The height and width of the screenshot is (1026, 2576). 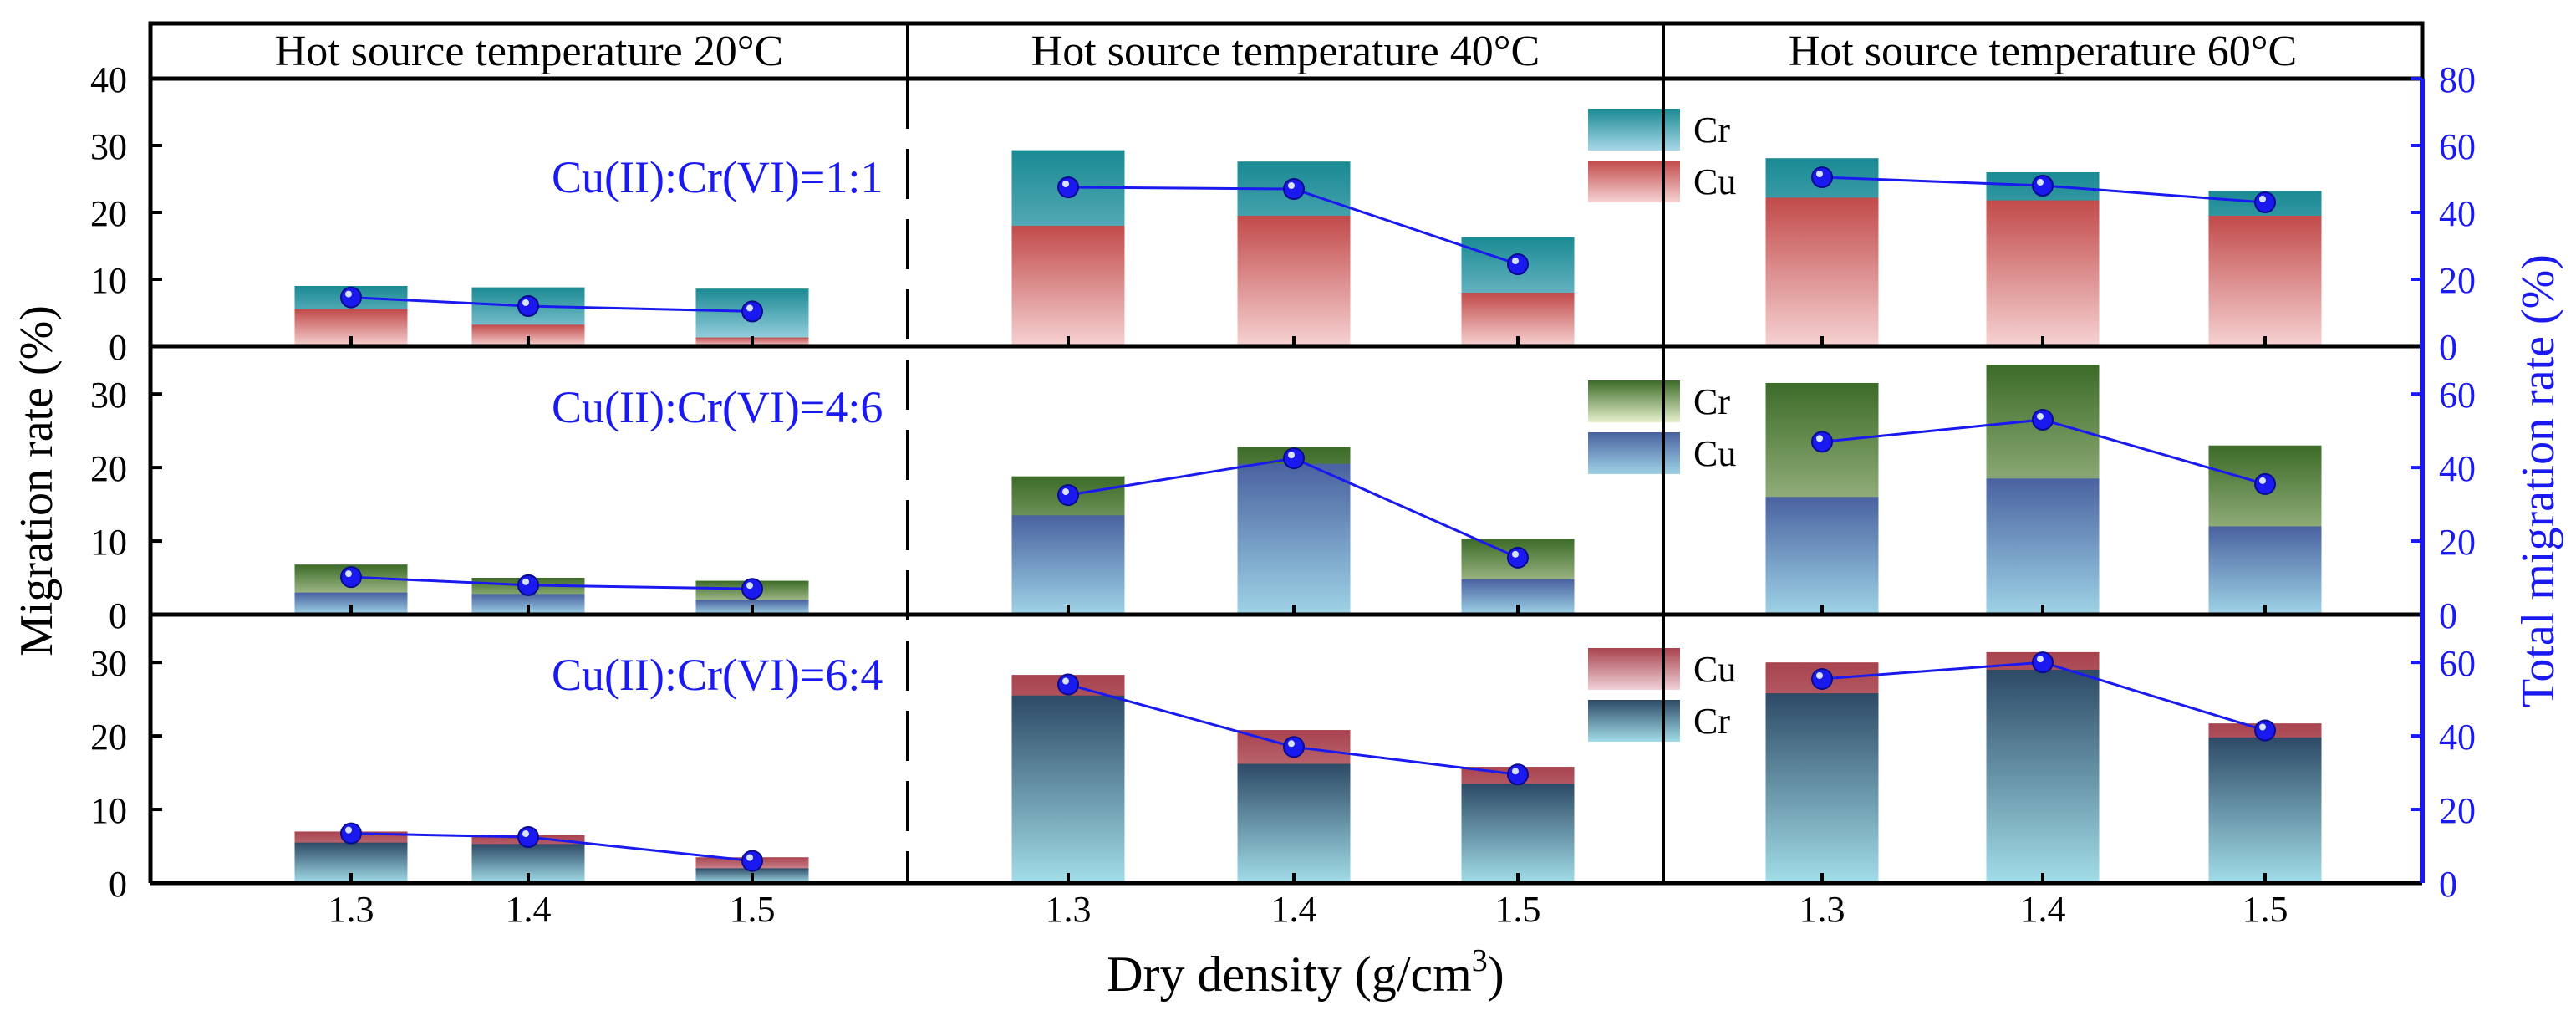 I want to click on y-axis-title-left: Migration rate (%), so click(x=37, y=480).